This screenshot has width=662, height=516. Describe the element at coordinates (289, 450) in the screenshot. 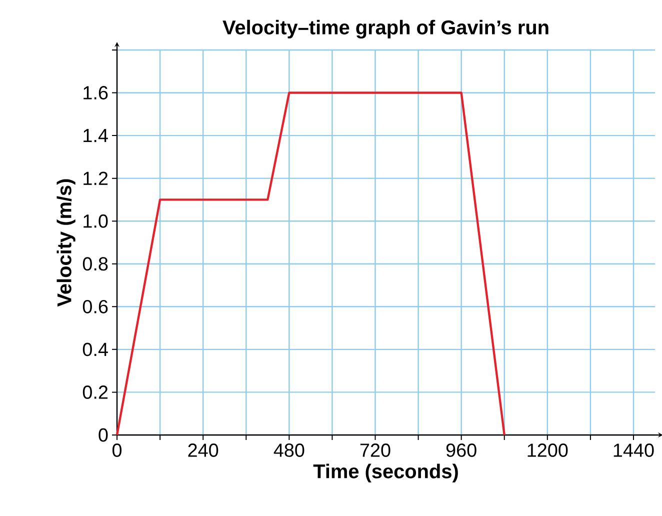

I see `x-tick-label: 480` at that location.